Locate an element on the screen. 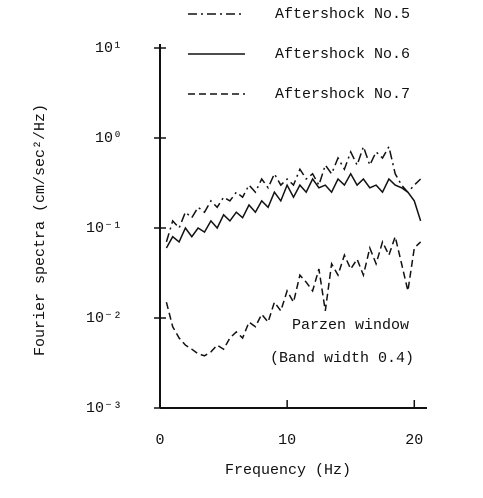  x-tick-label: 0 is located at coordinates (159, 440).